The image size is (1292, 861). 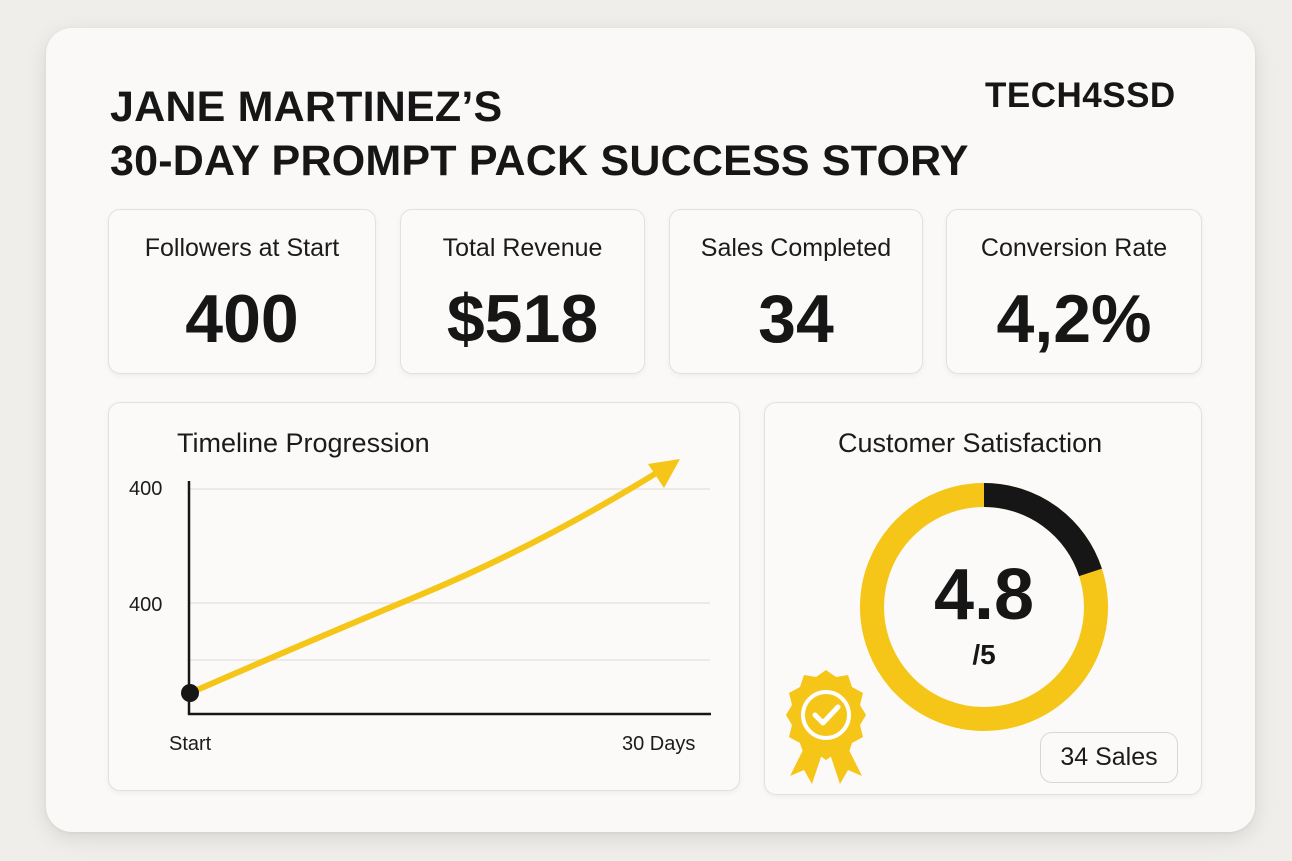 What do you see at coordinates (984, 595) in the screenshot?
I see `rating-value: 4.8` at bounding box center [984, 595].